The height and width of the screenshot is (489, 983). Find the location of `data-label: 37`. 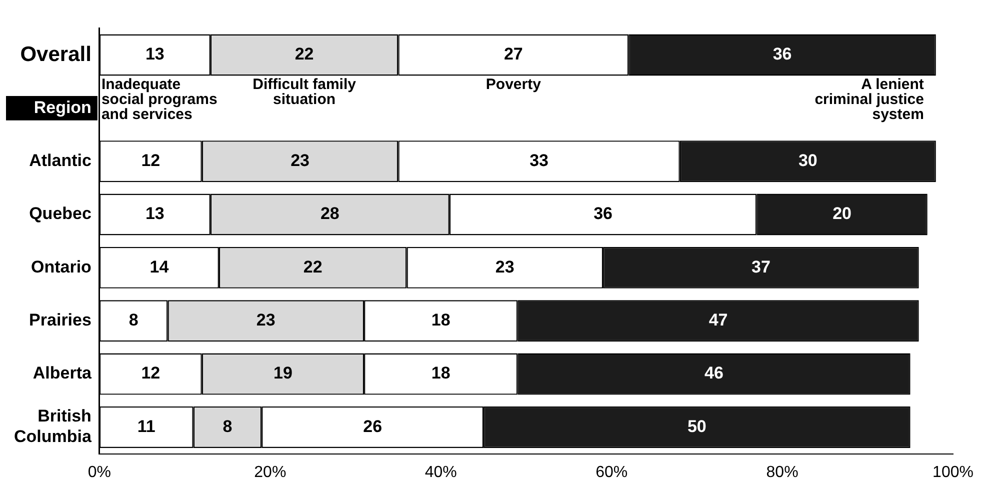

data-label: 37 is located at coordinates (760, 266).